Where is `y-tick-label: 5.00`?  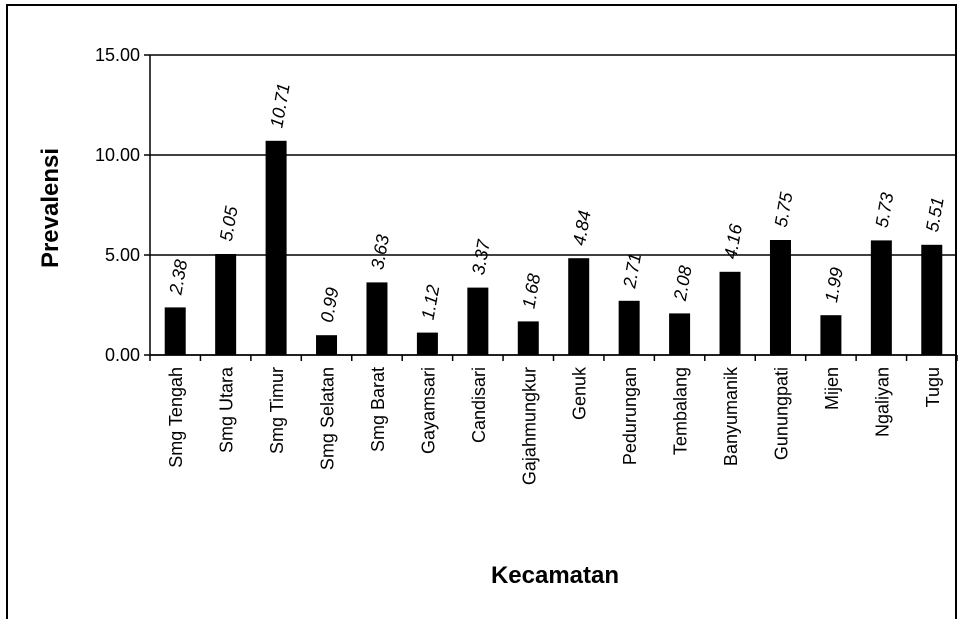
y-tick-label: 5.00 is located at coordinates (122, 255).